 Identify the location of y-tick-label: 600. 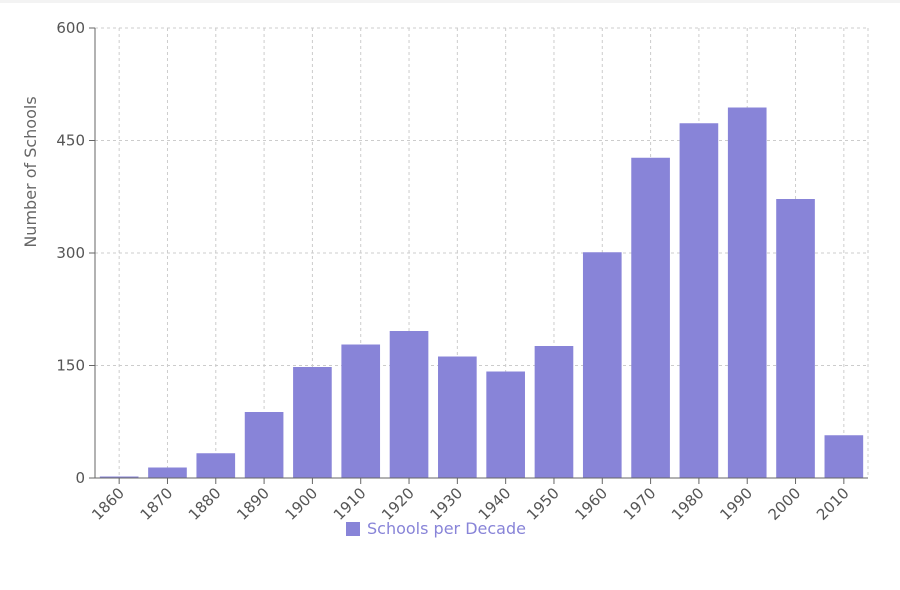
(70, 28).